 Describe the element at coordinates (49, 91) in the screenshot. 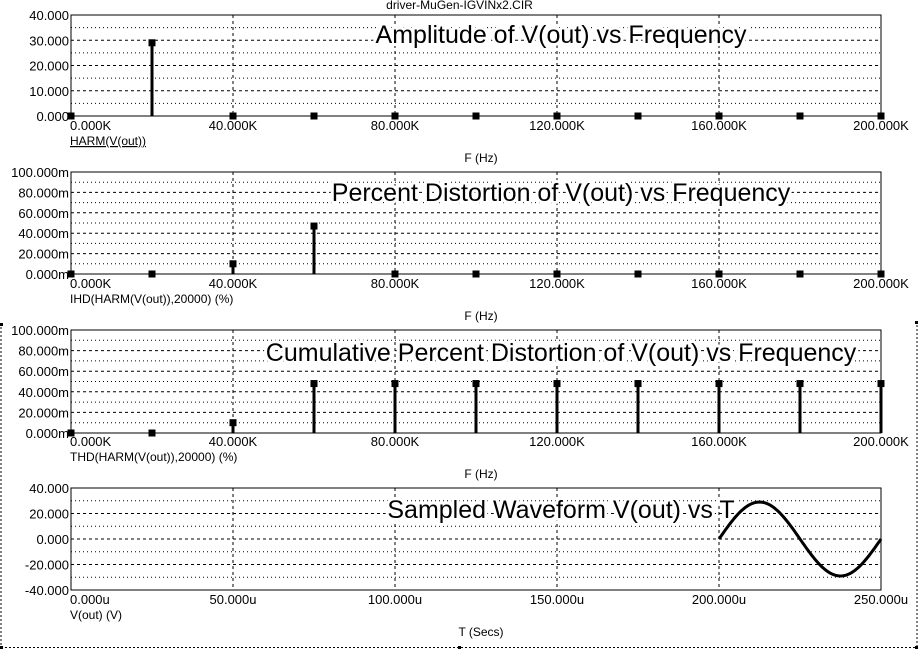

I see `y-tick-label: 10.000` at that location.